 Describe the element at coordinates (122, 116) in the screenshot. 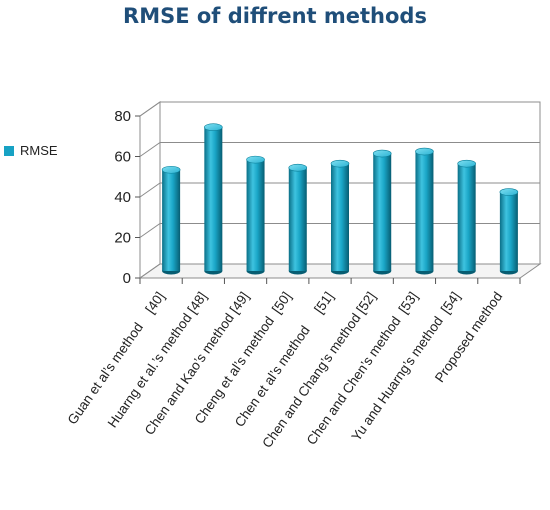

I see `y-tick-label: 80` at that location.